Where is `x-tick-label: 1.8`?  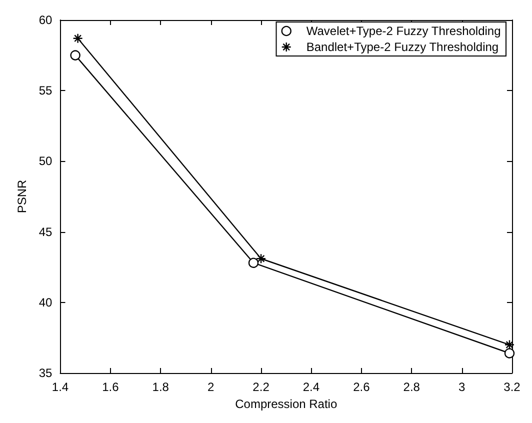
x-tick-label: 1.8 is located at coordinates (161, 387).